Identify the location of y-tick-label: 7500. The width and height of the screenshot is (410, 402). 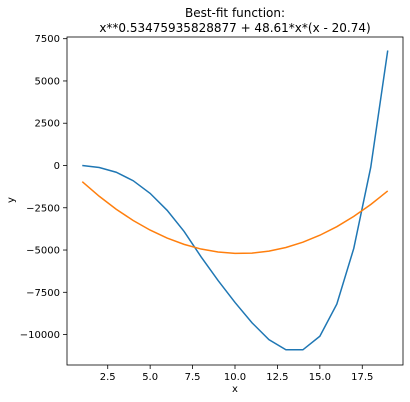
(47, 39).